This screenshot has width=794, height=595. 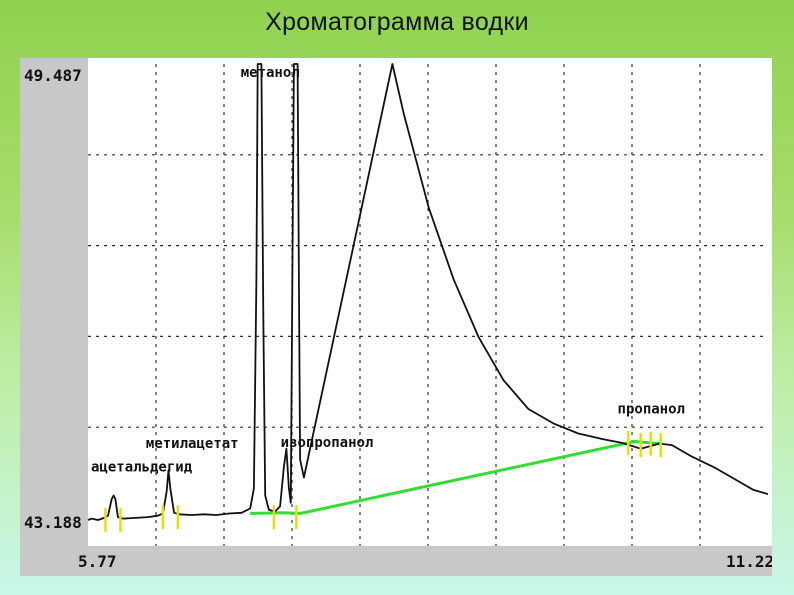 What do you see at coordinates (651, 409) in the screenshot?
I see `peak-label: пропанол` at bounding box center [651, 409].